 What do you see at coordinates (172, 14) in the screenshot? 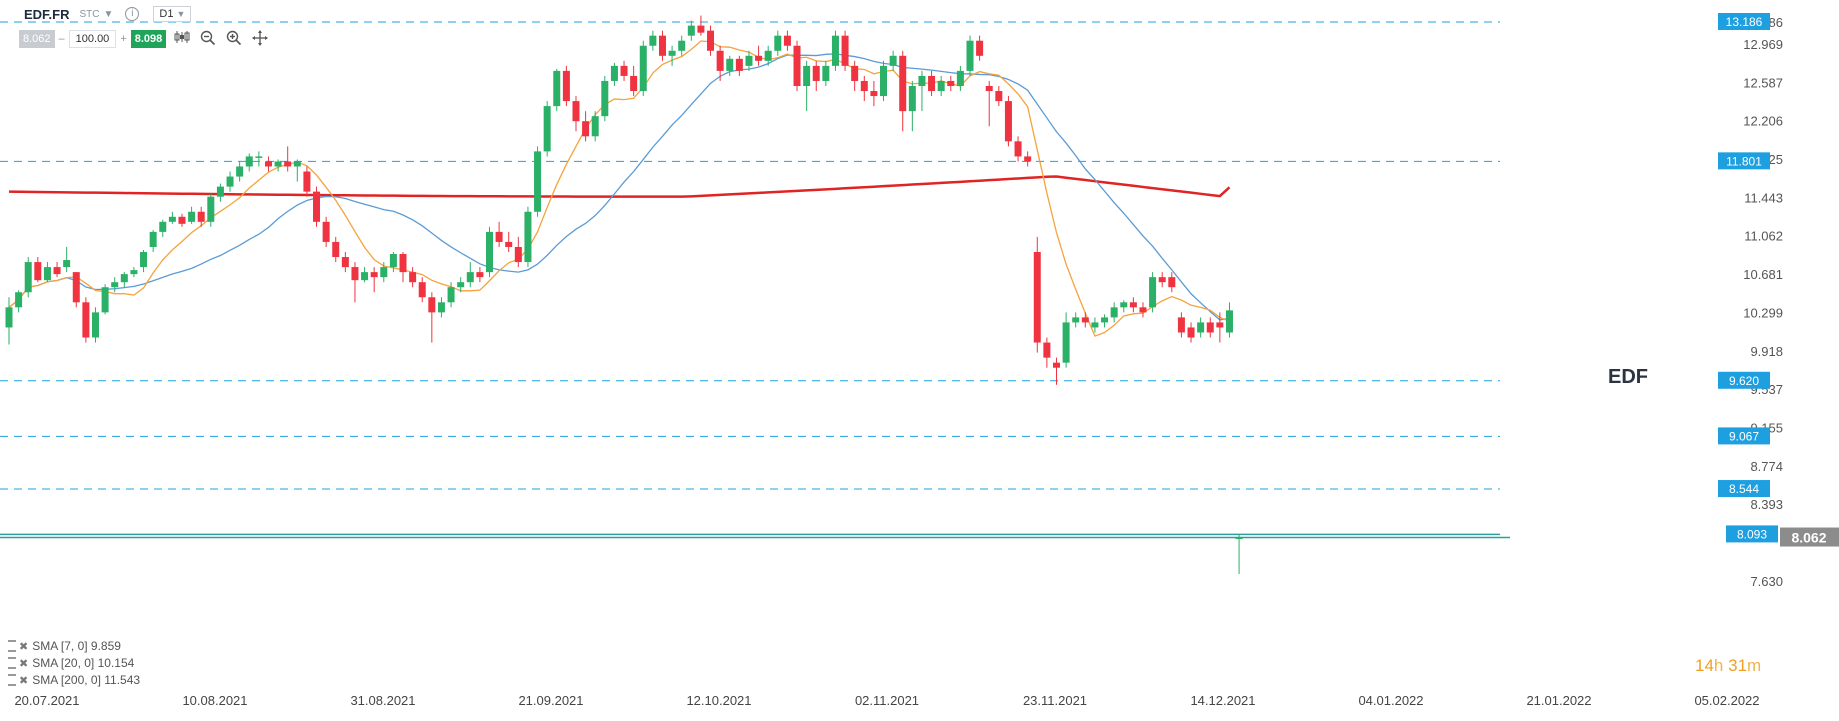
I see `timeframe-select: D1 ▼` at bounding box center [172, 14].